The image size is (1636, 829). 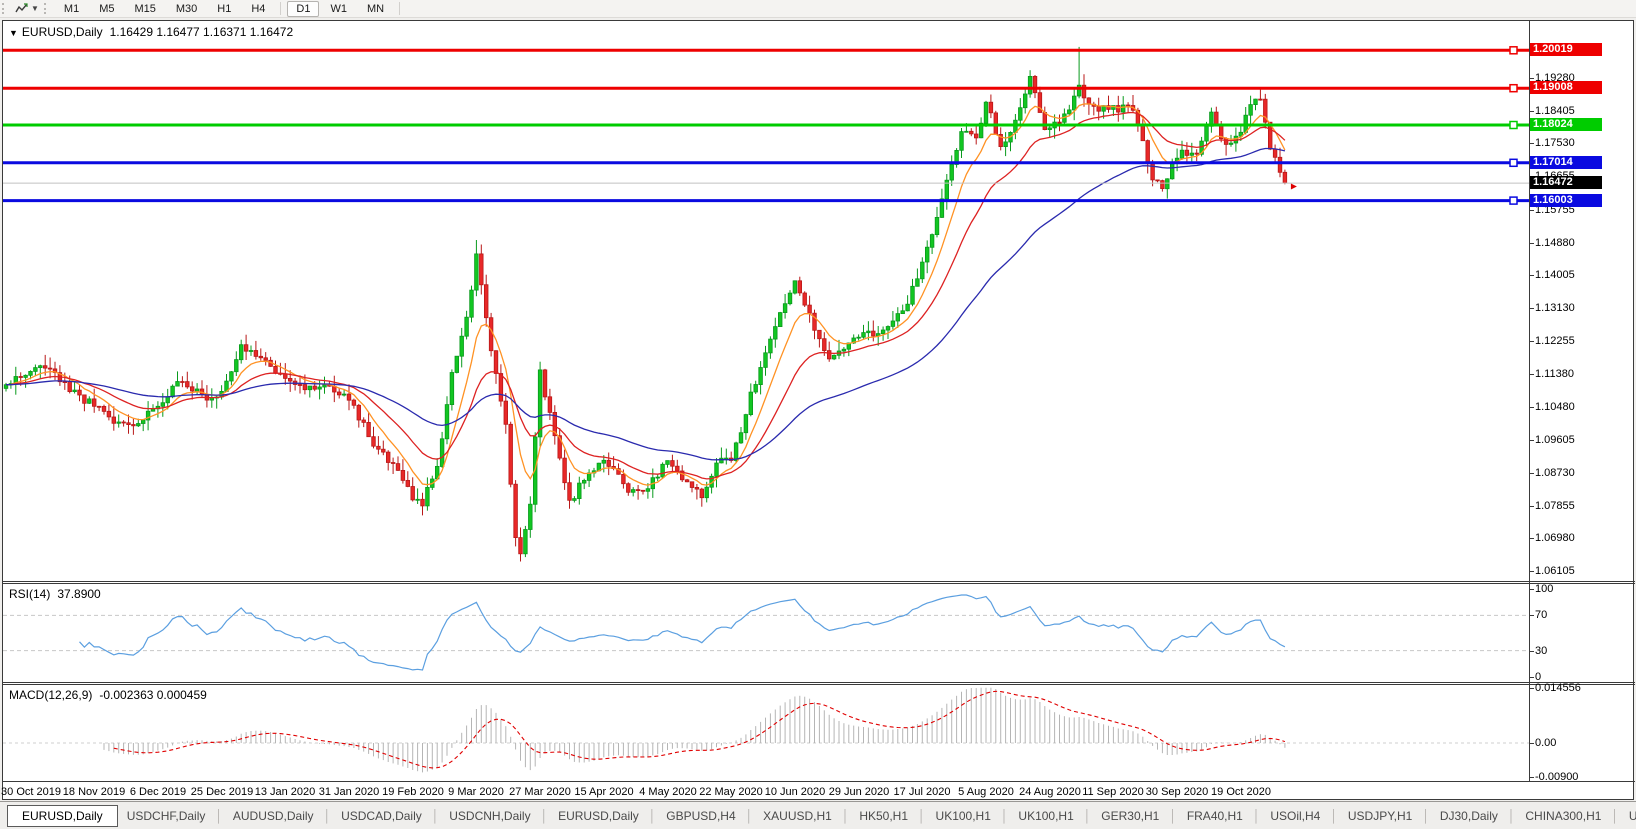 I want to click on symbol-tab-dj30-daily: DJ30,Daily, so click(x=1468, y=815).